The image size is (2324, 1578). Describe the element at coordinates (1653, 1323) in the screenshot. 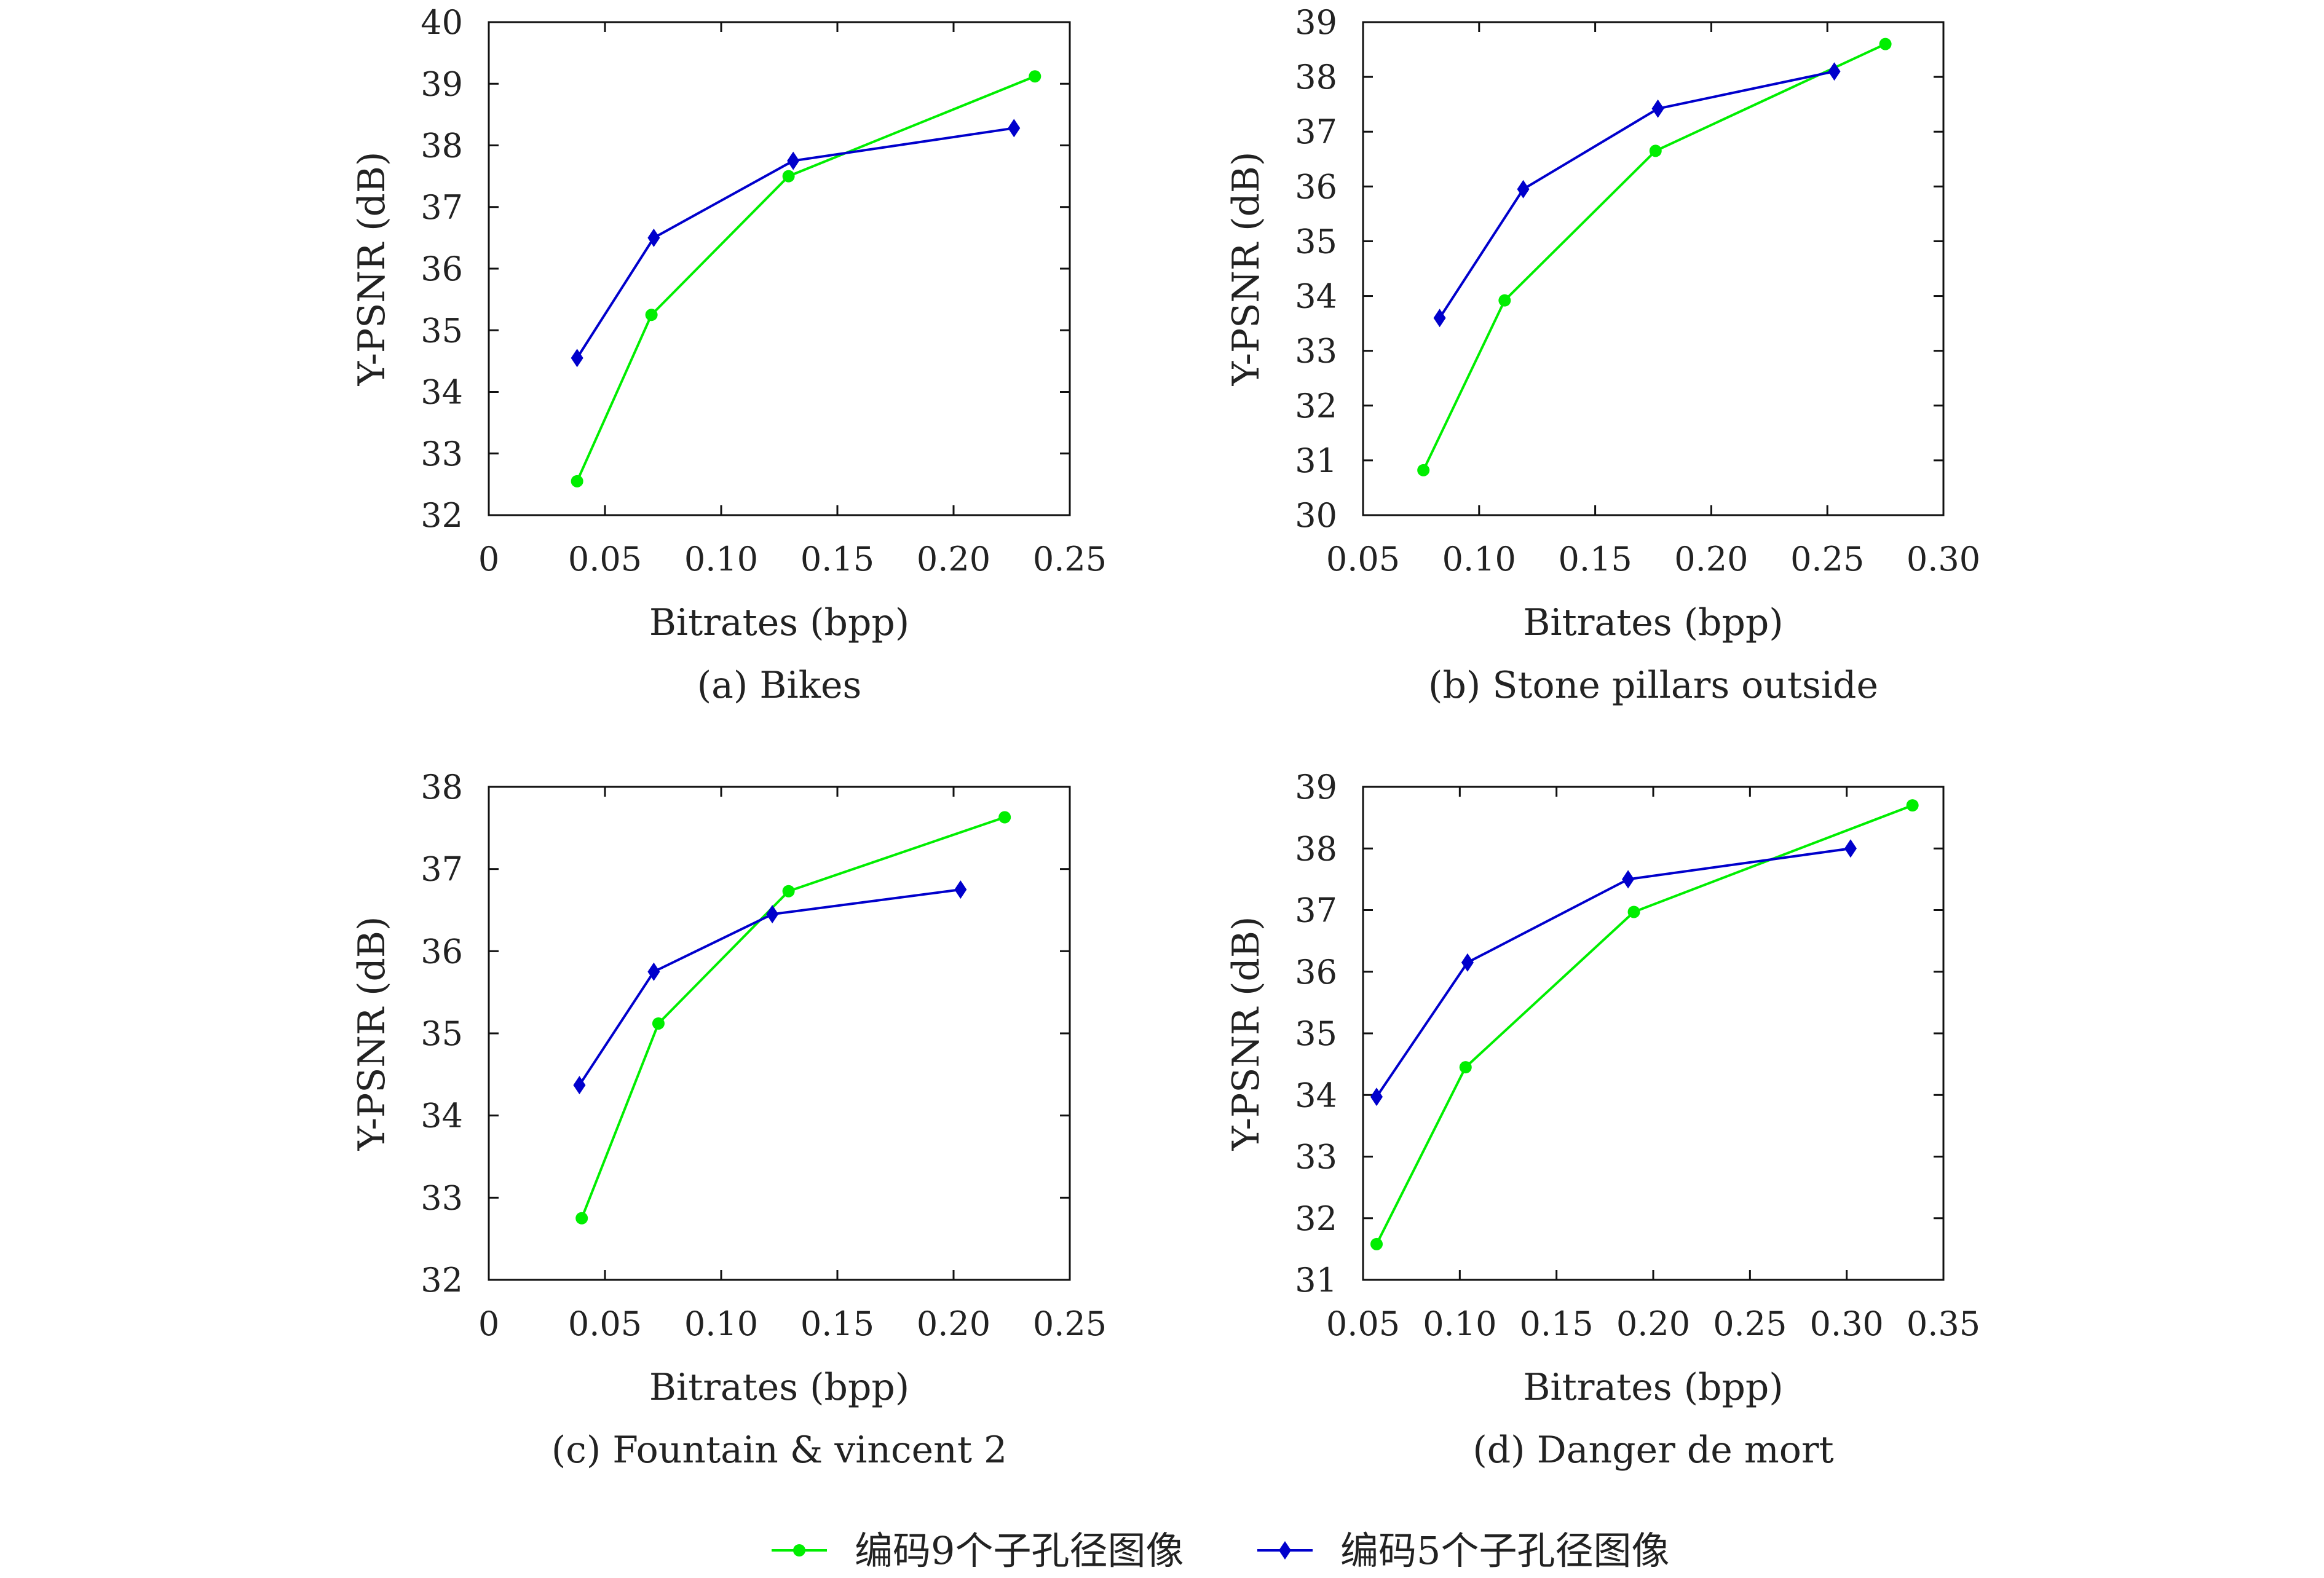

I see `x-tick-label-d: 0.20` at that location.